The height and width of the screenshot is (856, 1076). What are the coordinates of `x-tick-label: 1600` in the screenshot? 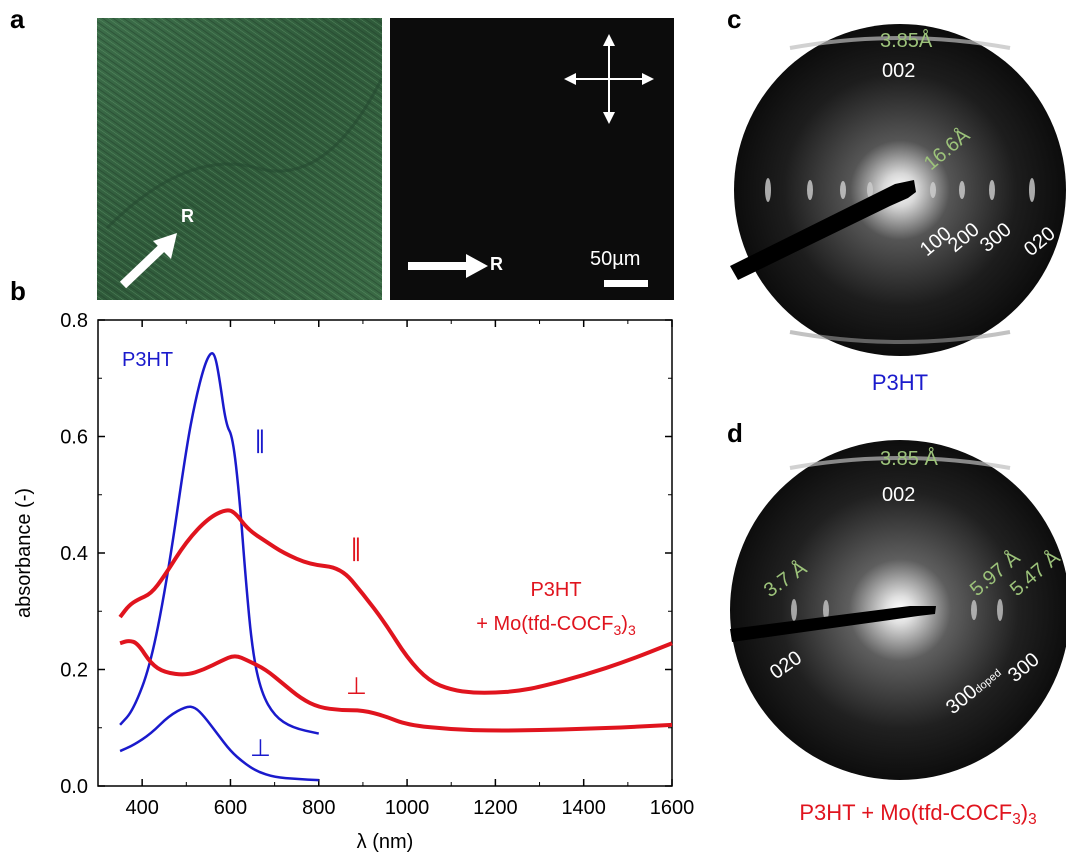 It's located at (672, 808).